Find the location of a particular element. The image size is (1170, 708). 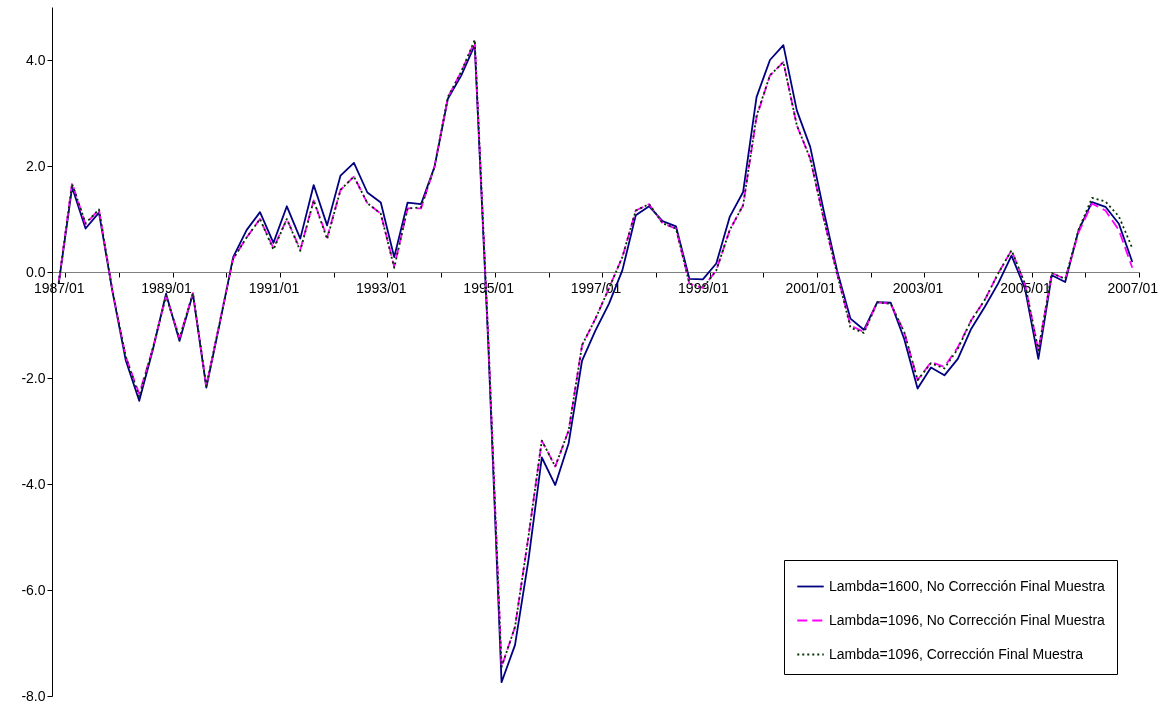

x-tick-label: 2007/01 is located at coordinates (1133, 287).